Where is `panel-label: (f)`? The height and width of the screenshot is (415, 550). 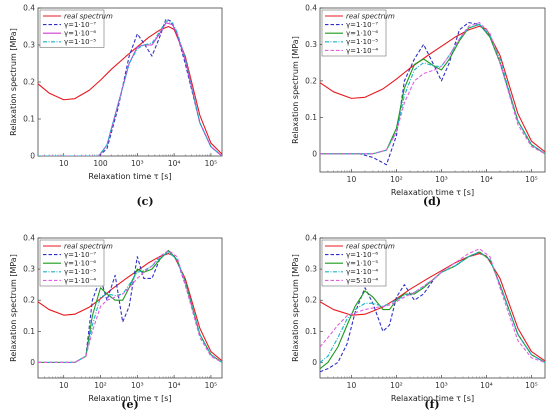 panel-label: (f) is located at coordinates (431, 404).